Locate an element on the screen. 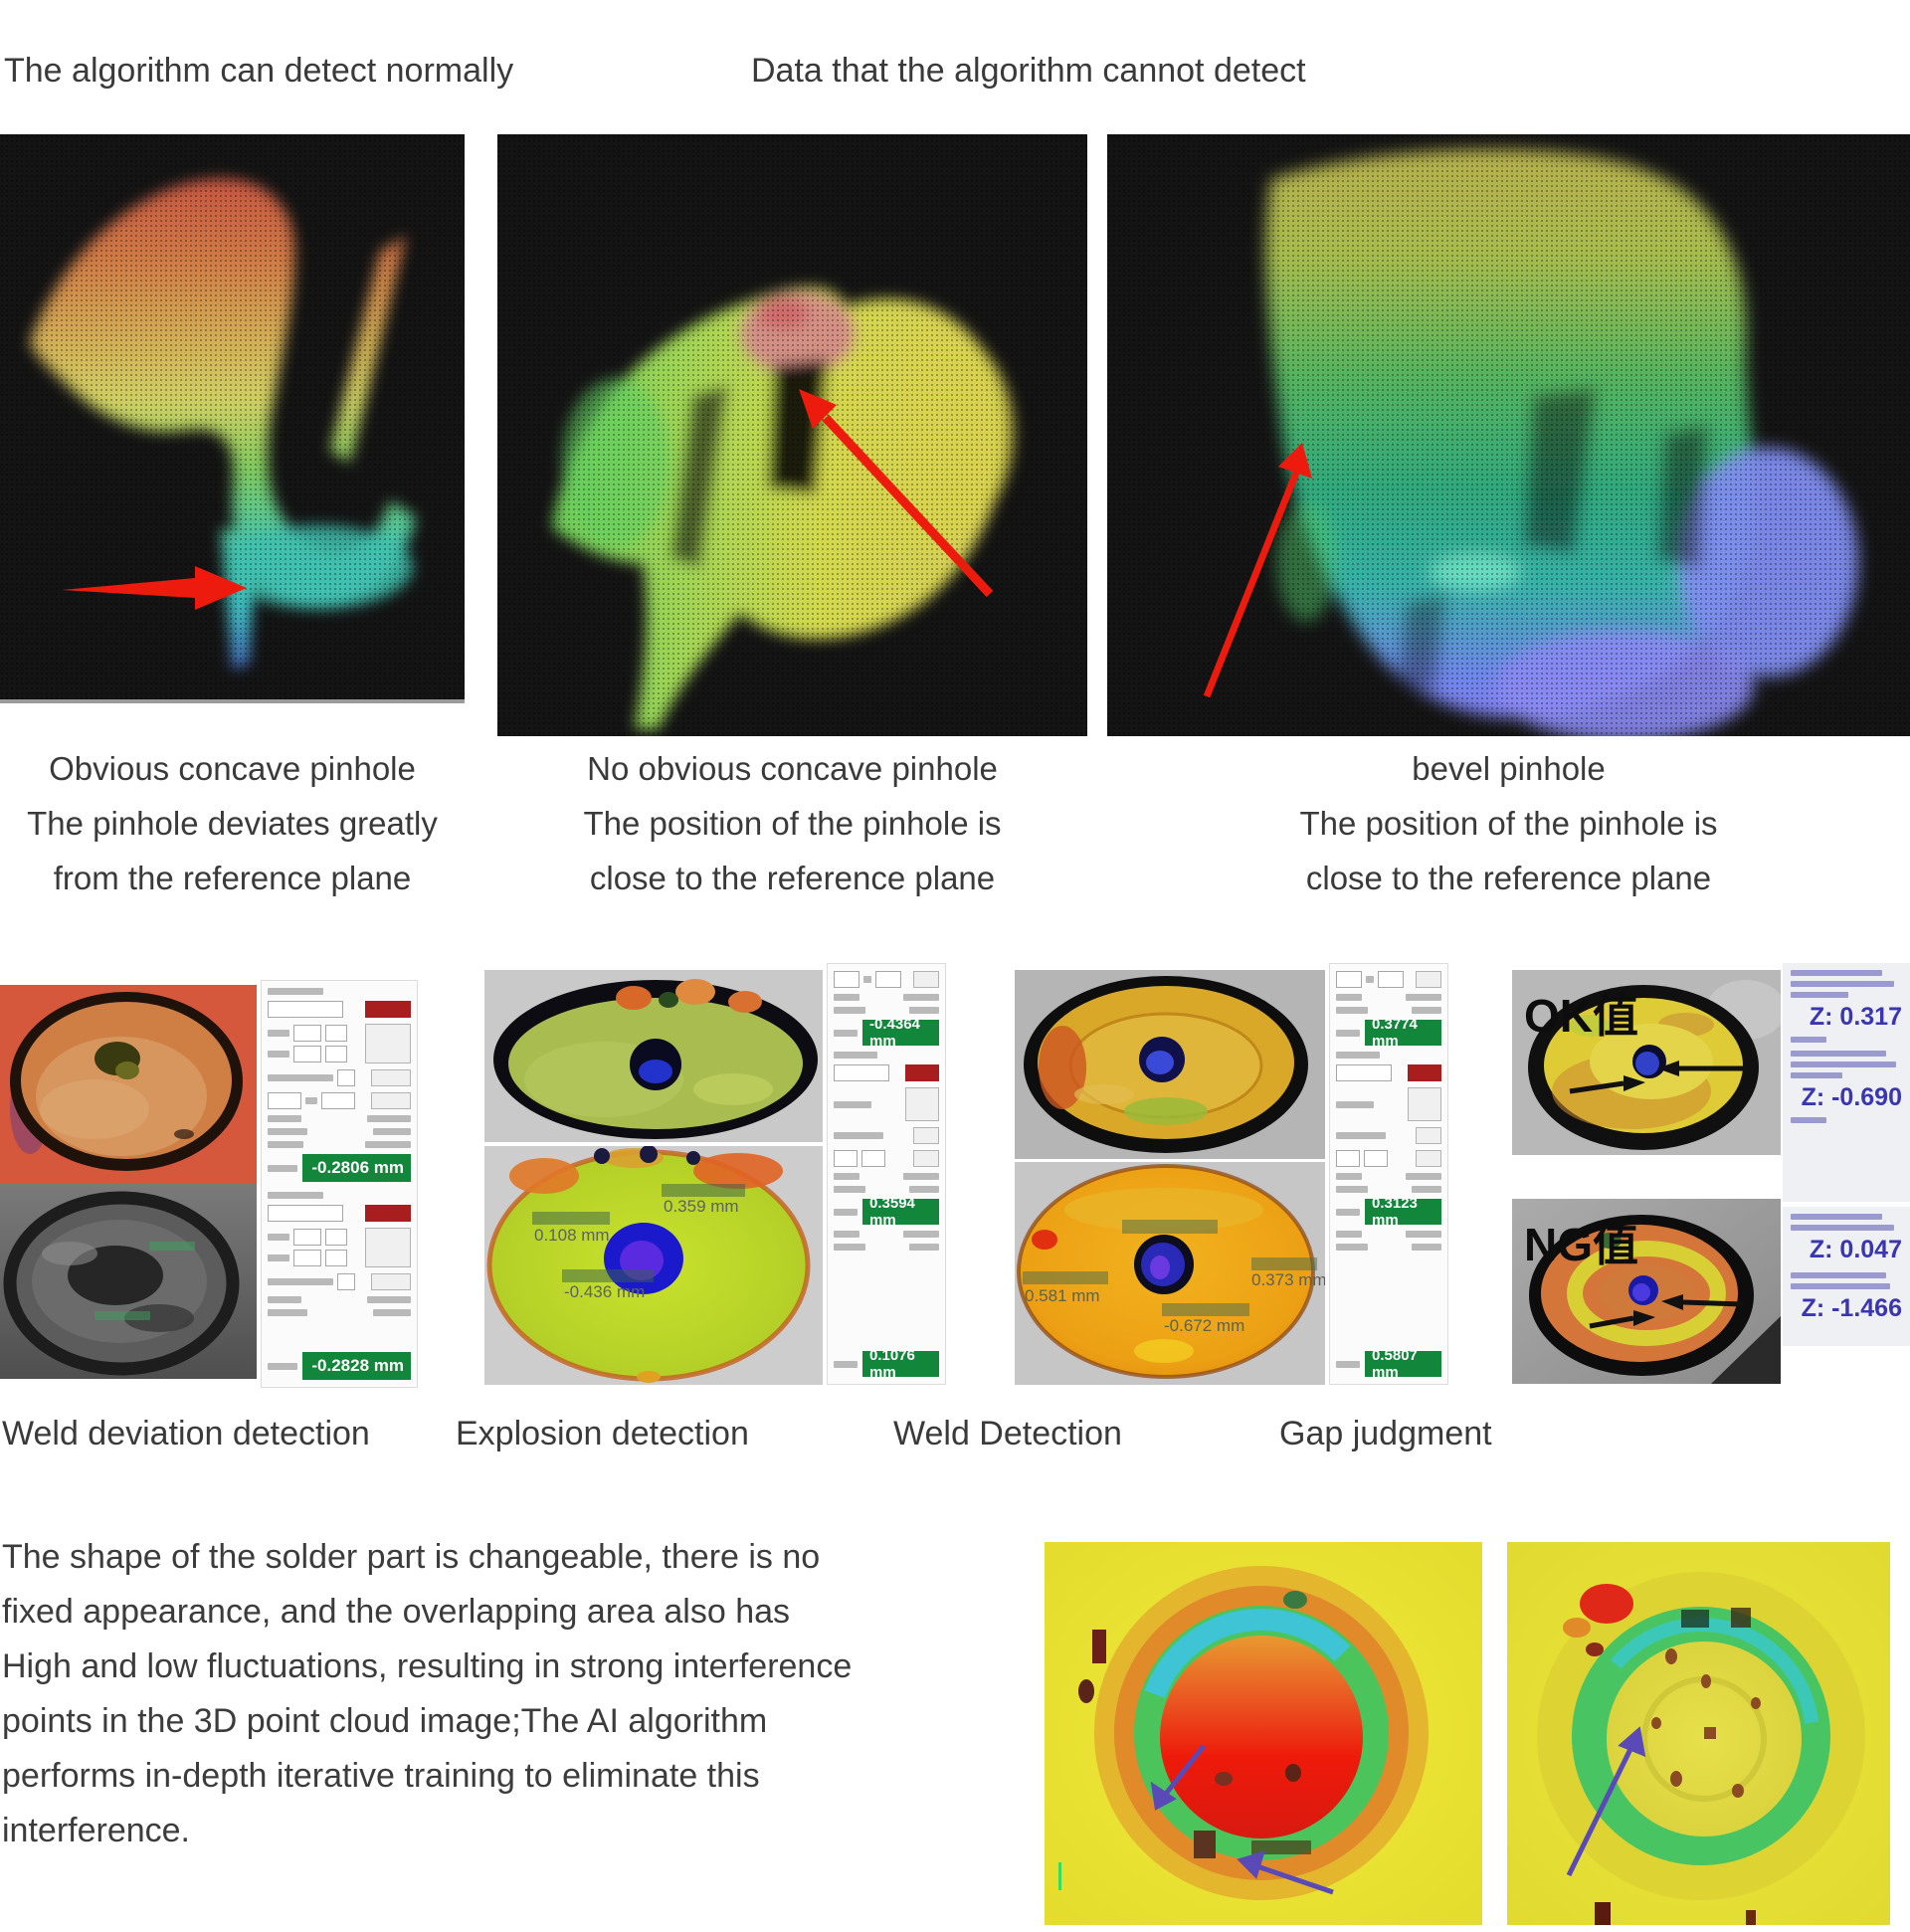 The height and width of the screenshot is (1932, 1910). paragraph-line: interference. is located at coordinates (96, 1830).